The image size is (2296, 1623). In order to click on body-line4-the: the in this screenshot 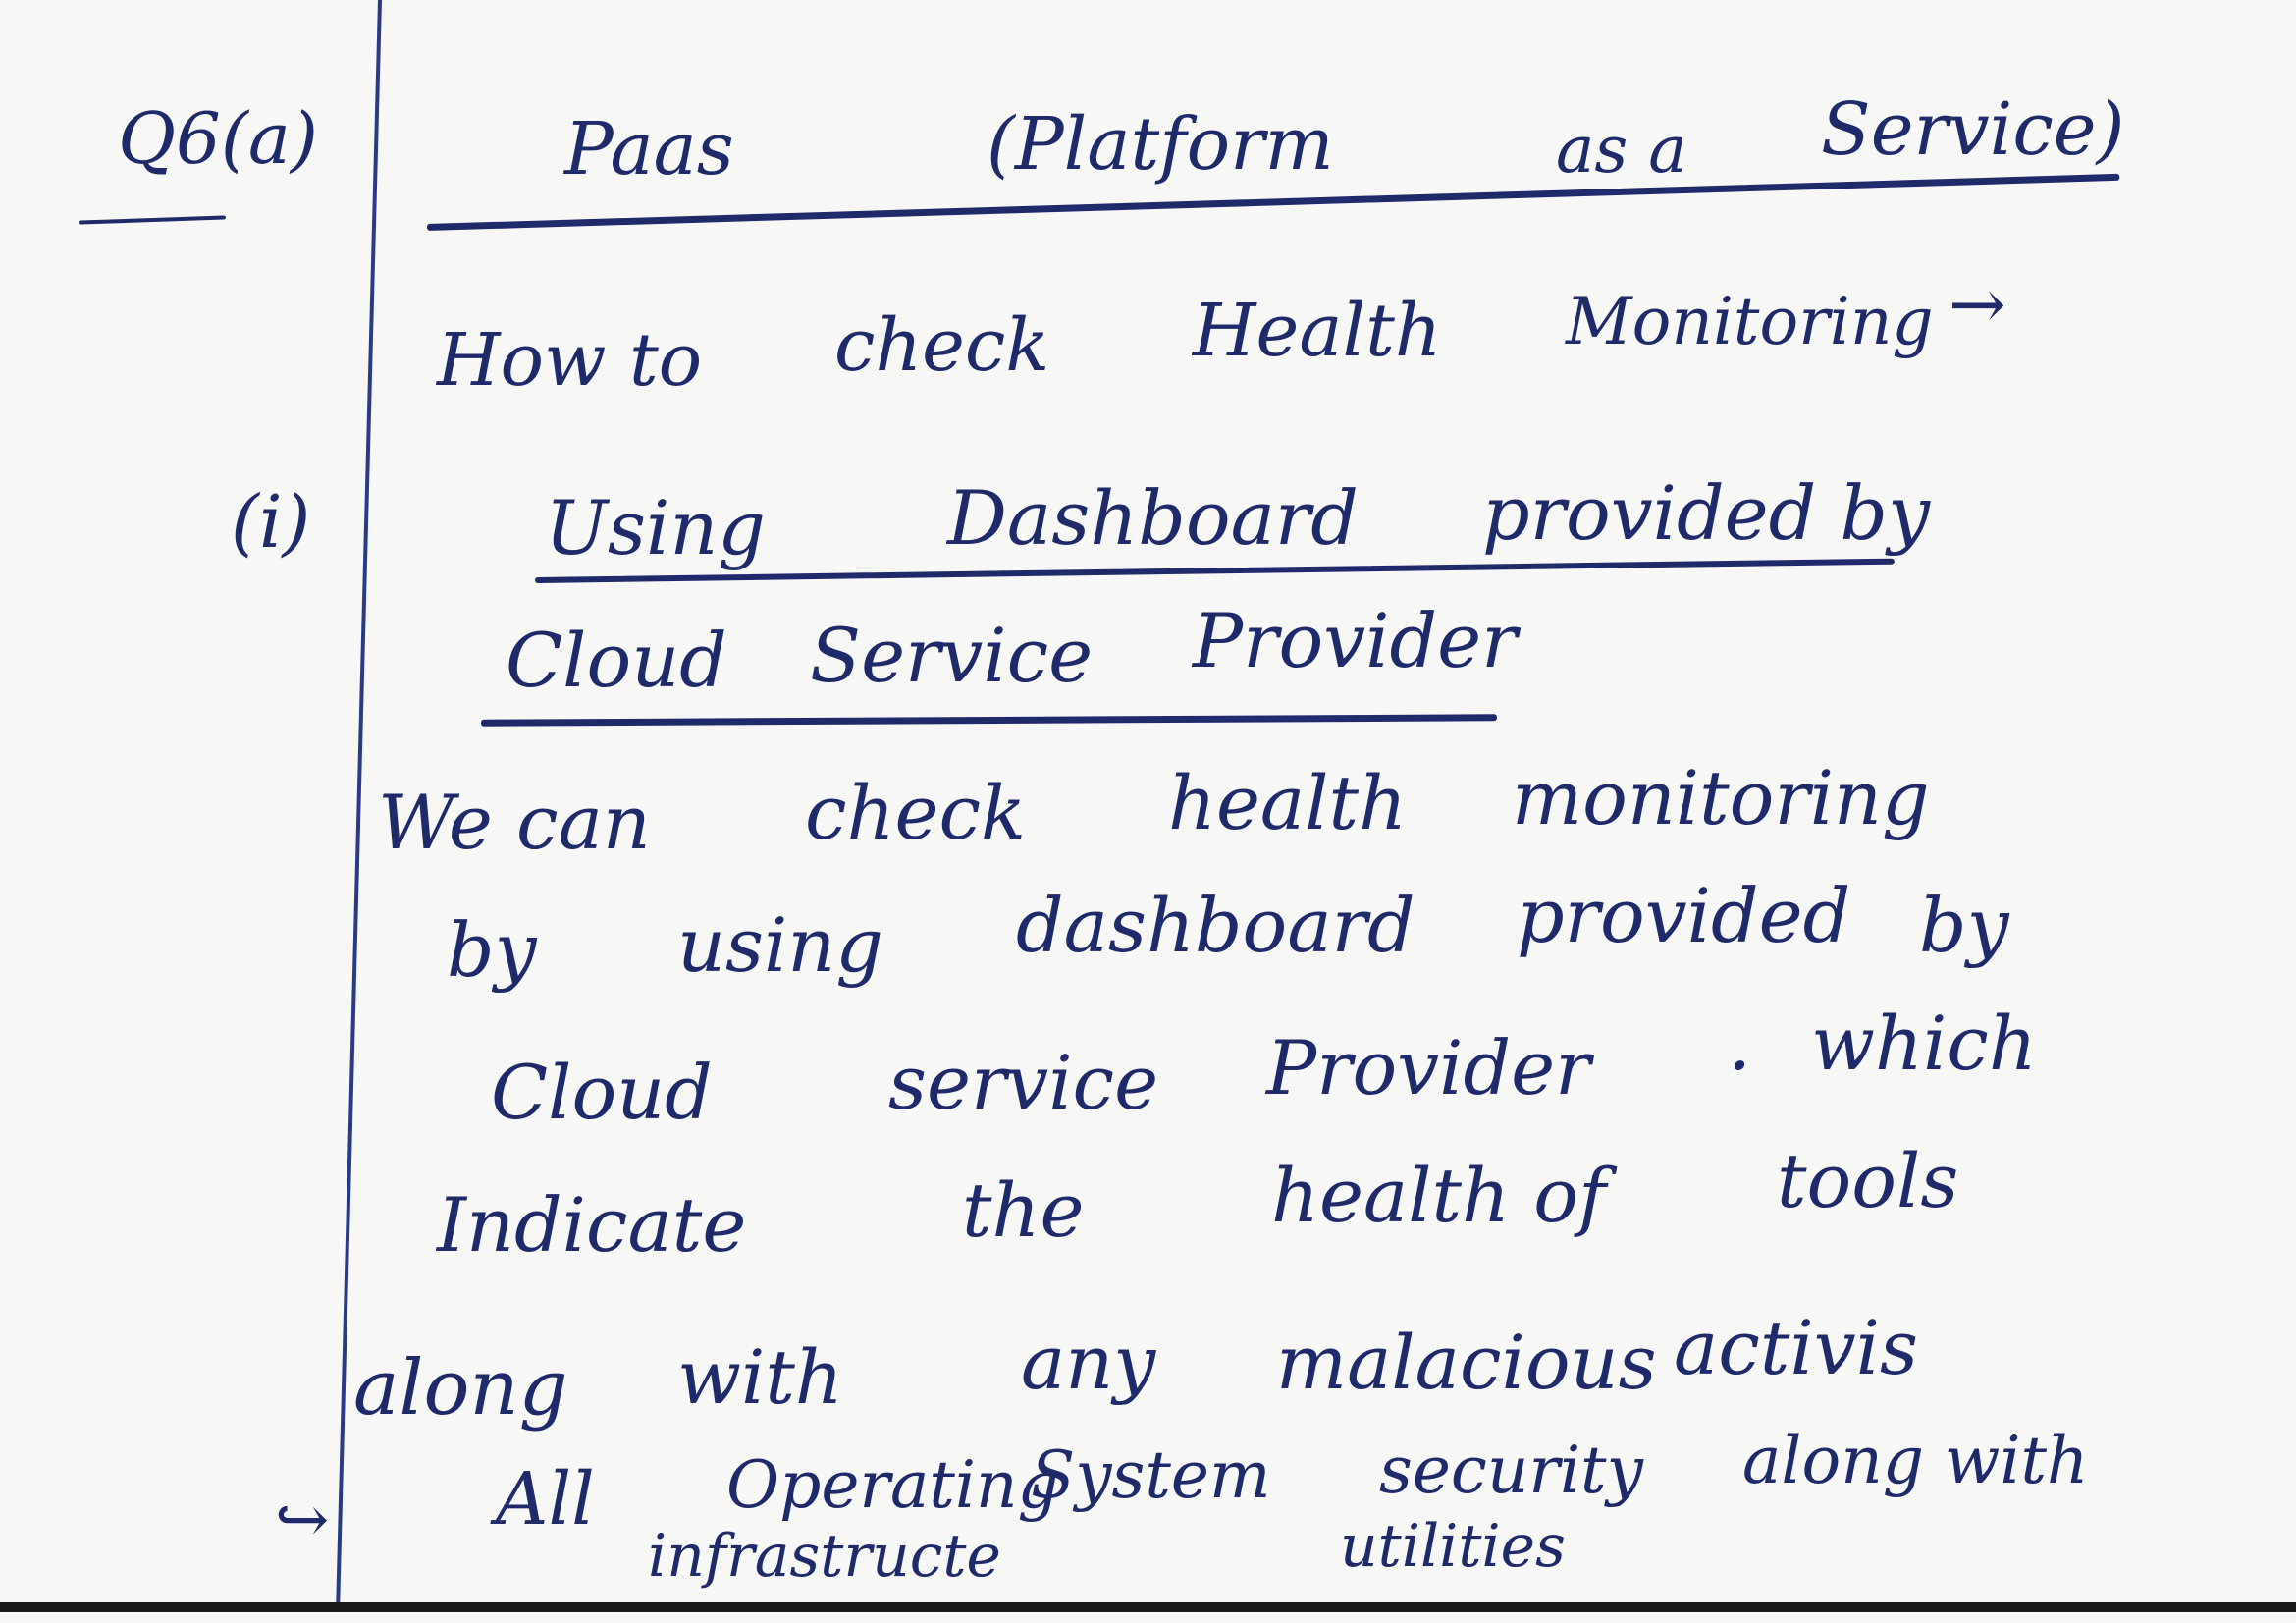, I will do `click(1023, 1210)`.